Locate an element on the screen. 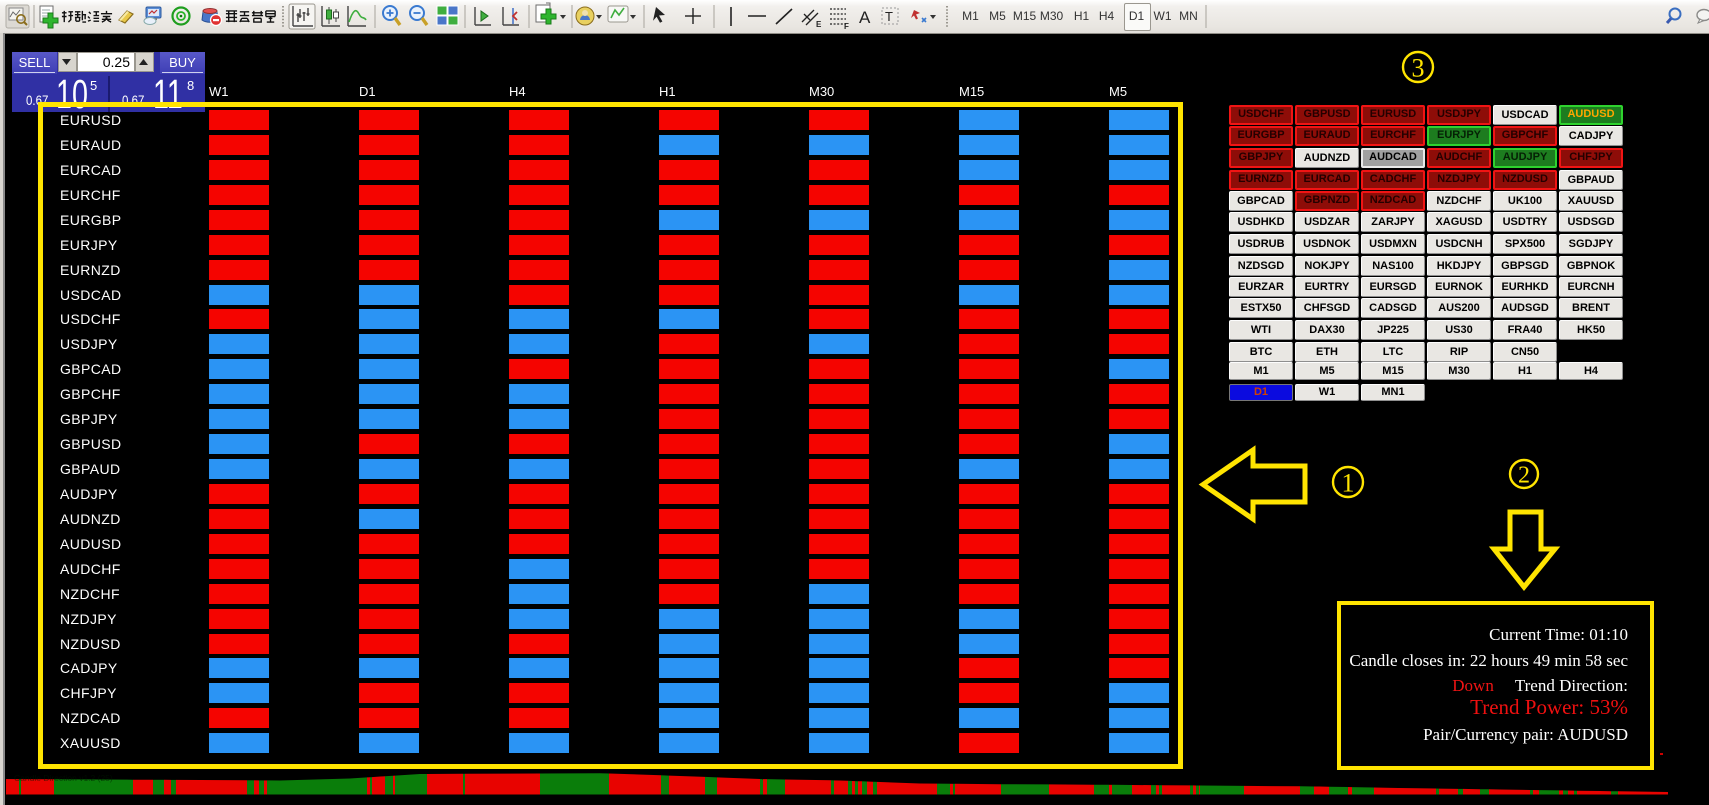 This screenshot has width=1709, height=805. svg-text: 3 is located at coordinates (1418, 67).